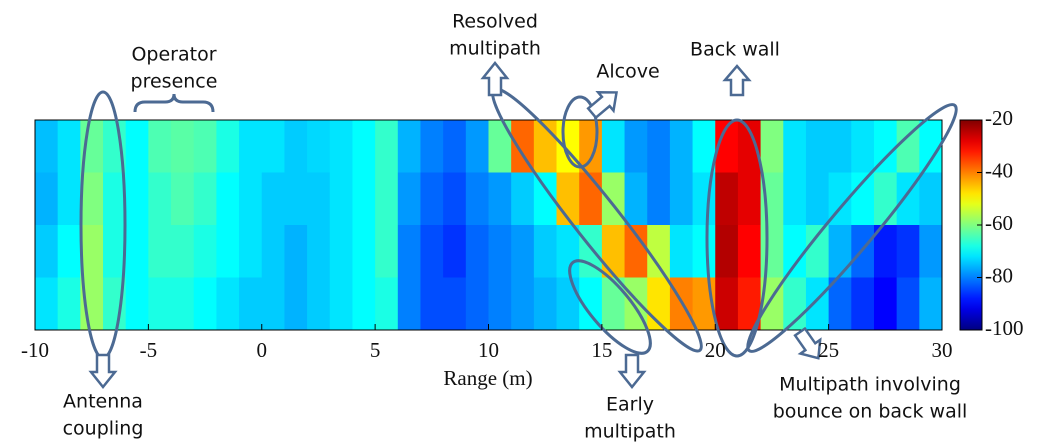 The image size is (1043, 443). I want to click on annotation: Multipath involving, so click(870, 385).